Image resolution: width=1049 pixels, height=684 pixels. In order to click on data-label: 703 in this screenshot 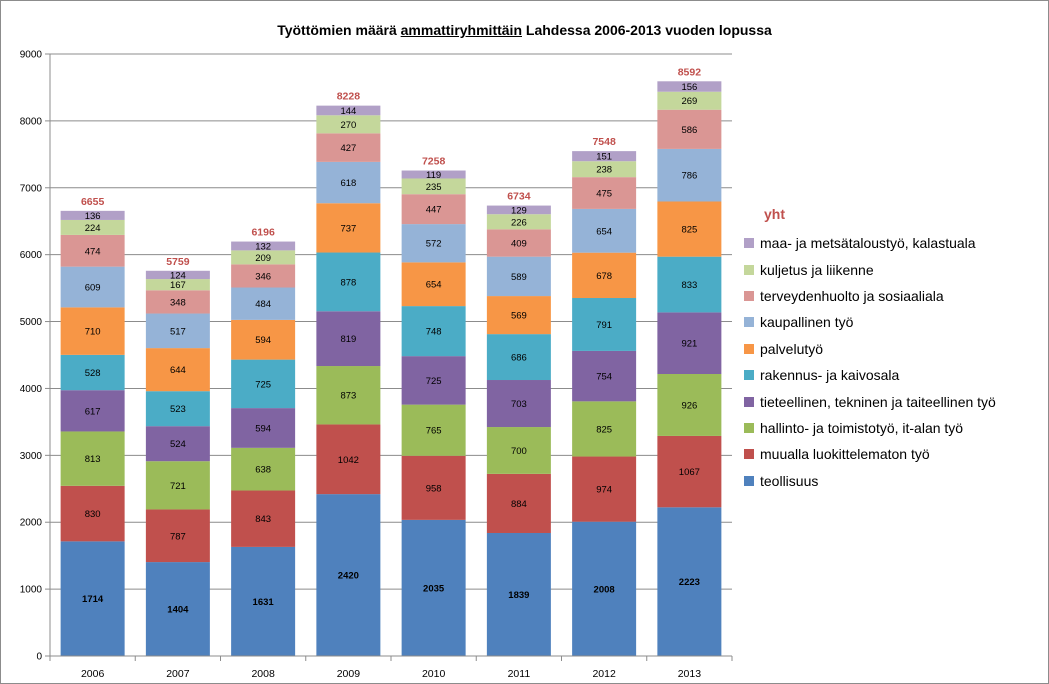, I will do `click(519, 404)`.